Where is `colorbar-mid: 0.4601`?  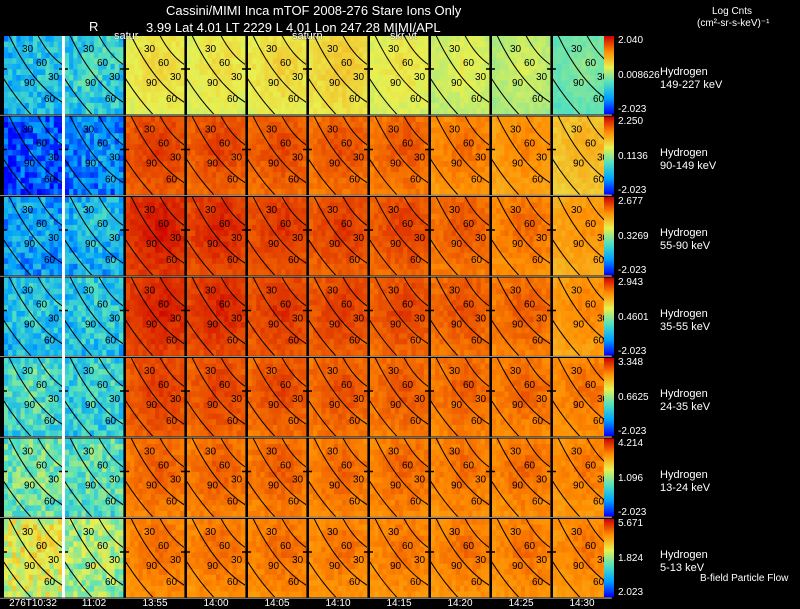
colorbar-mid: 0.4601 is located at coordinates (633, 317).